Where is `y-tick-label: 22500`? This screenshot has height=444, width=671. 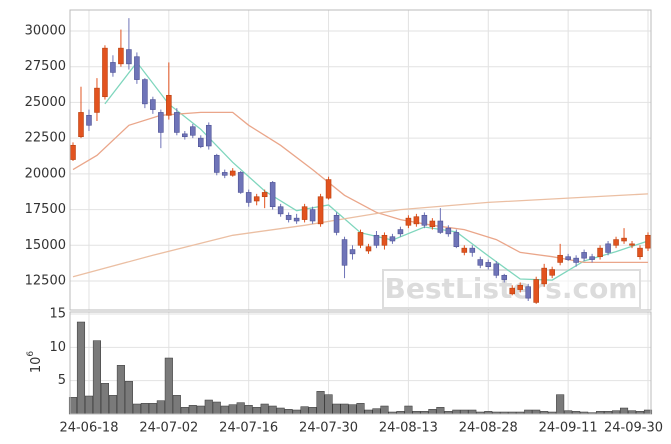 y-tick-label: 22500 is located at coordinates (45, 138).